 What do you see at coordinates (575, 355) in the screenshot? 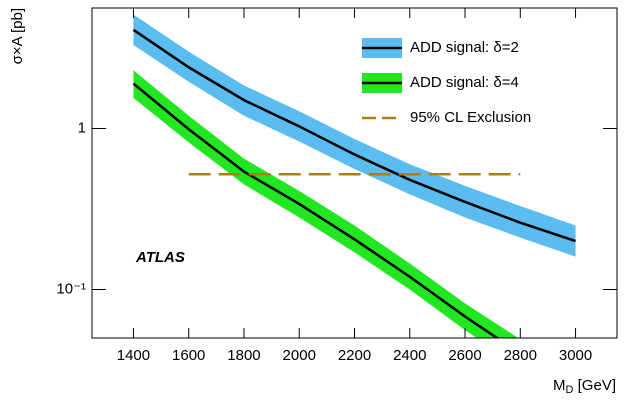
I see `x-tick-label: 3000` at bounding box center [575, 355].